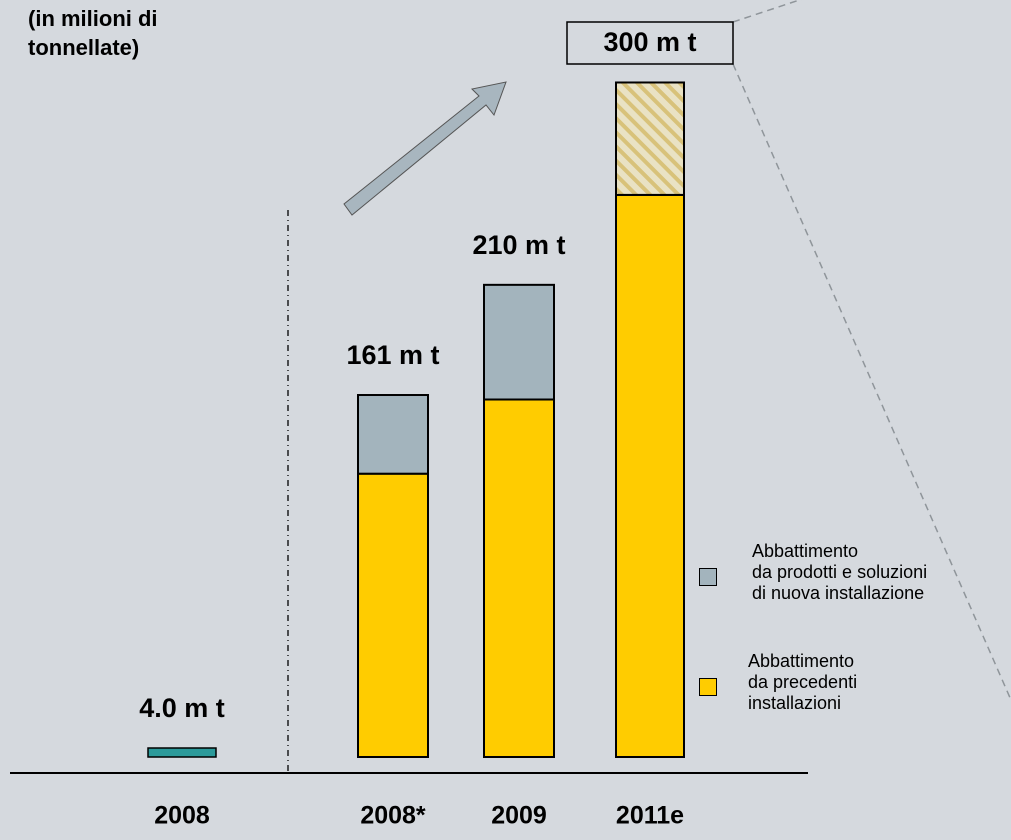  Describe the element at coordinates (182, 708) in the screenshot. I see `value-label: 4.0 m t` at that location.